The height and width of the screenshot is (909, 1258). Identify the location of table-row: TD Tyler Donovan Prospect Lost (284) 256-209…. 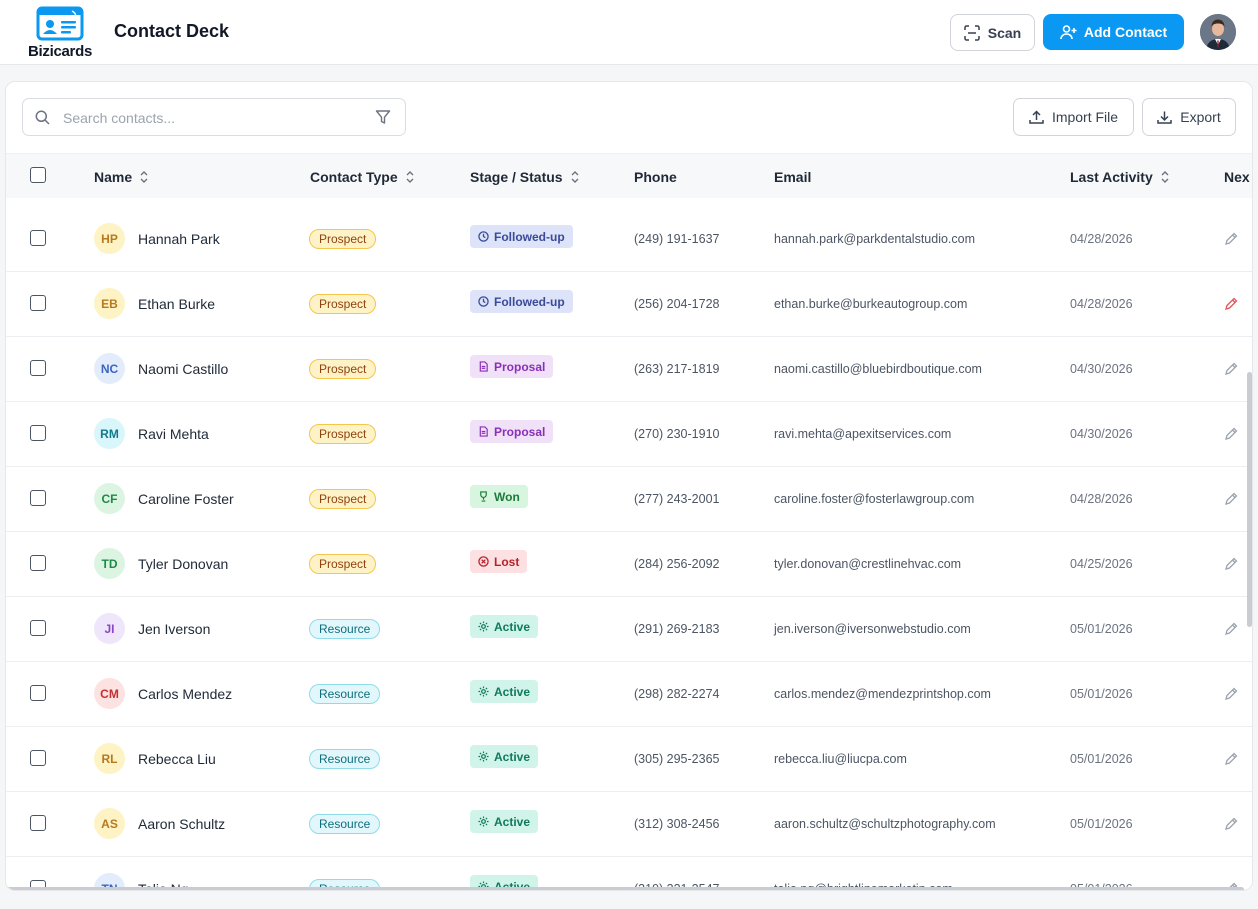
(629, 564).